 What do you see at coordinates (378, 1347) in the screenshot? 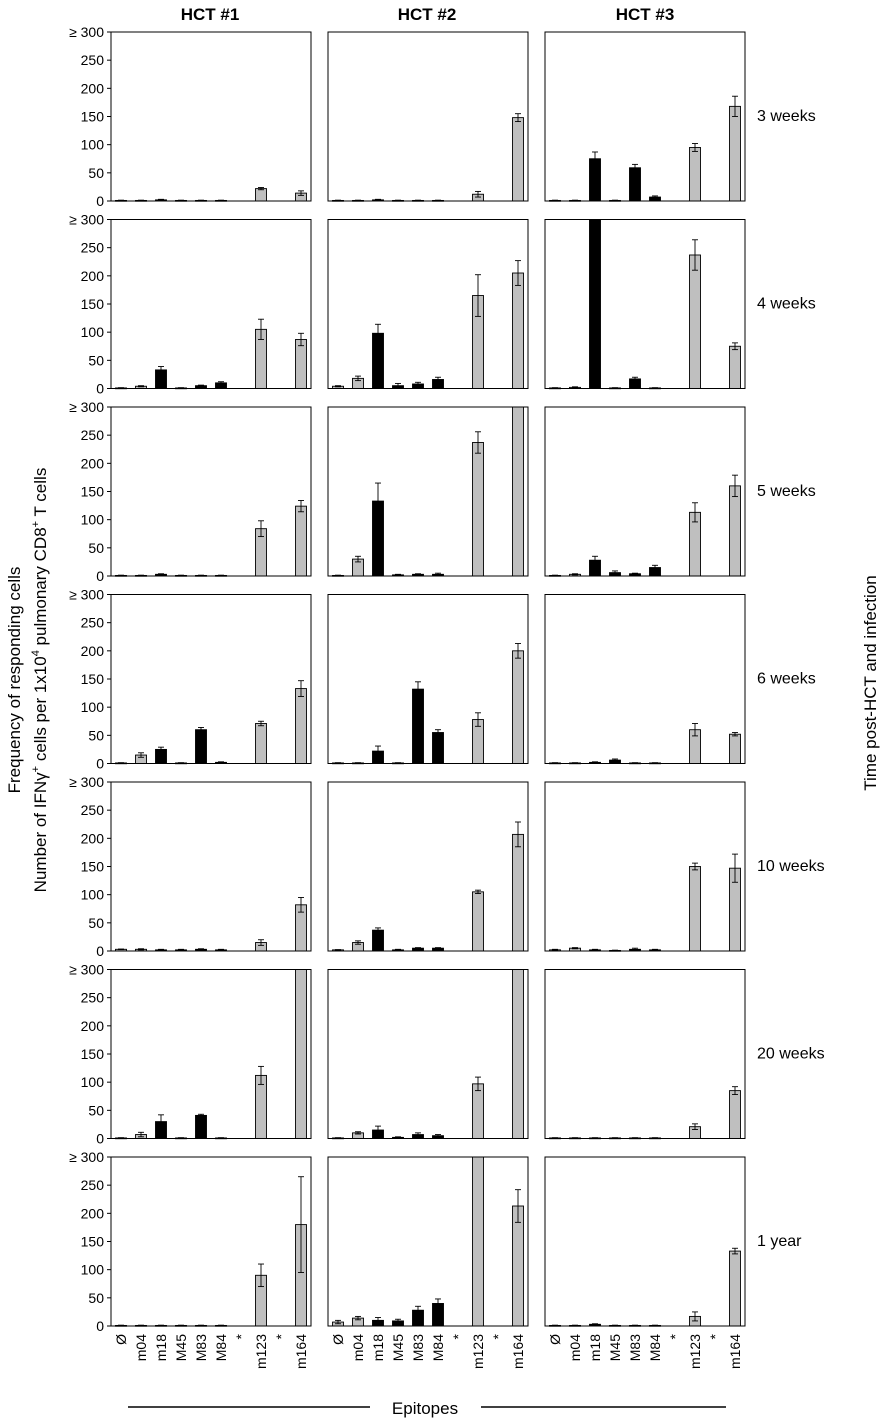
I see `x-tick-label: m18` at bounding box center [378, 1347].